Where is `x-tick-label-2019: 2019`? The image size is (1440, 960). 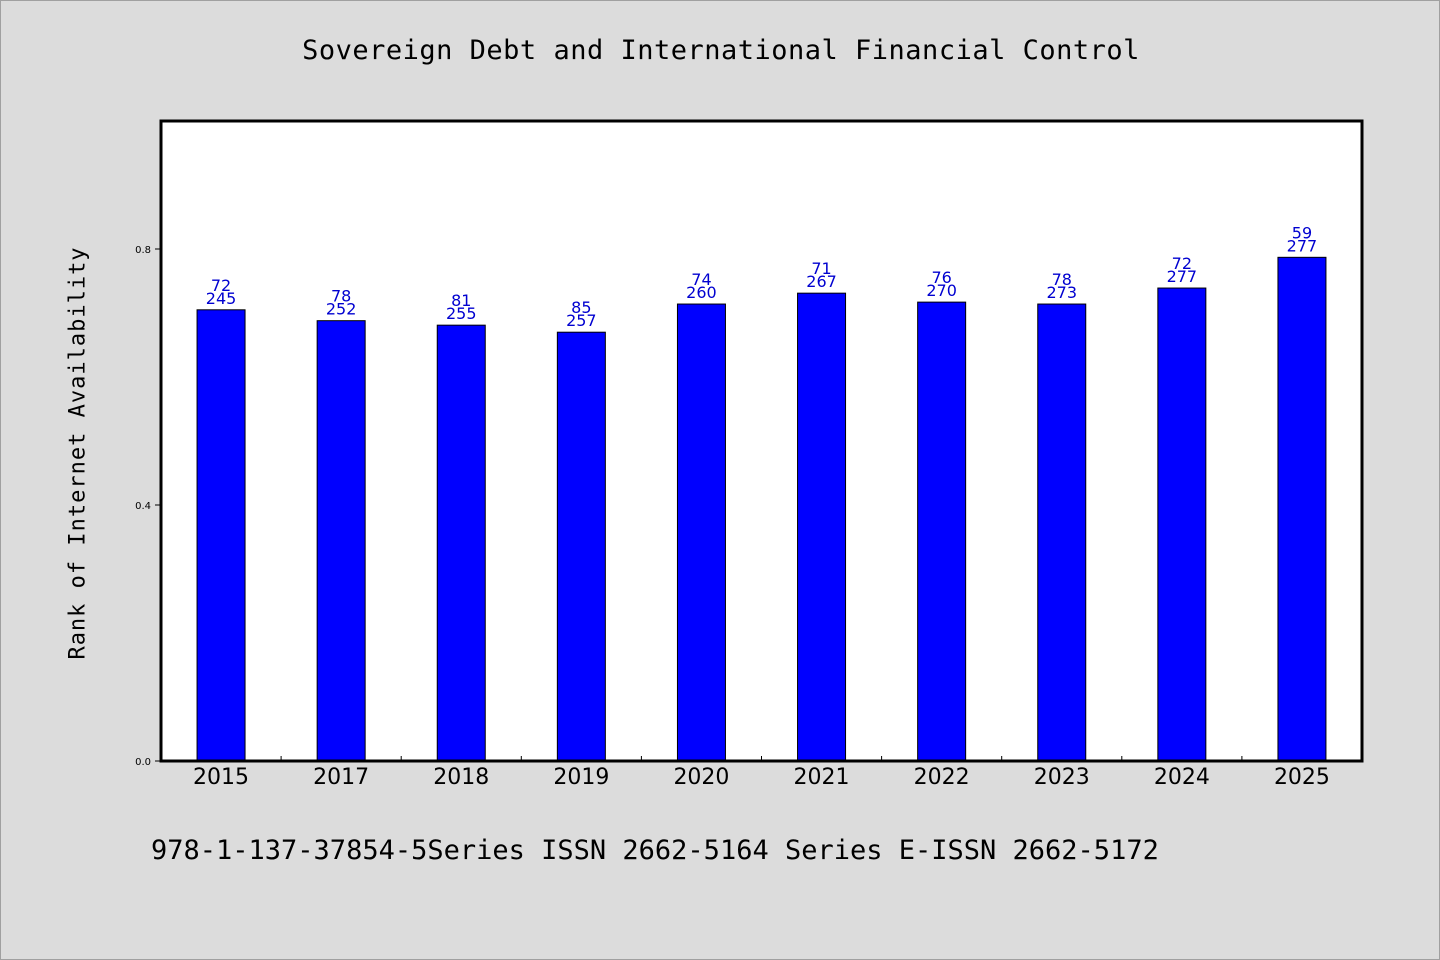 x-tick-label-2019: 2019 is located at coordinates (581, 777).